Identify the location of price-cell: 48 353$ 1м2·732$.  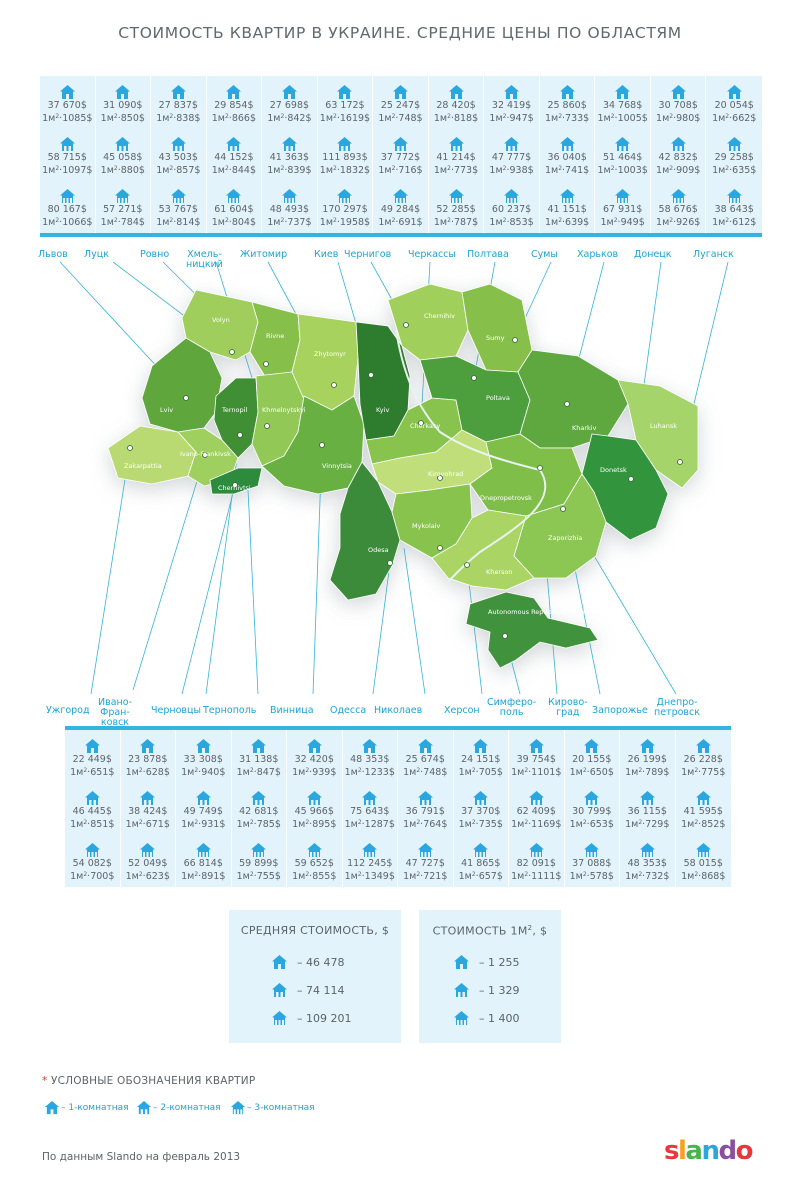
(647, 867).